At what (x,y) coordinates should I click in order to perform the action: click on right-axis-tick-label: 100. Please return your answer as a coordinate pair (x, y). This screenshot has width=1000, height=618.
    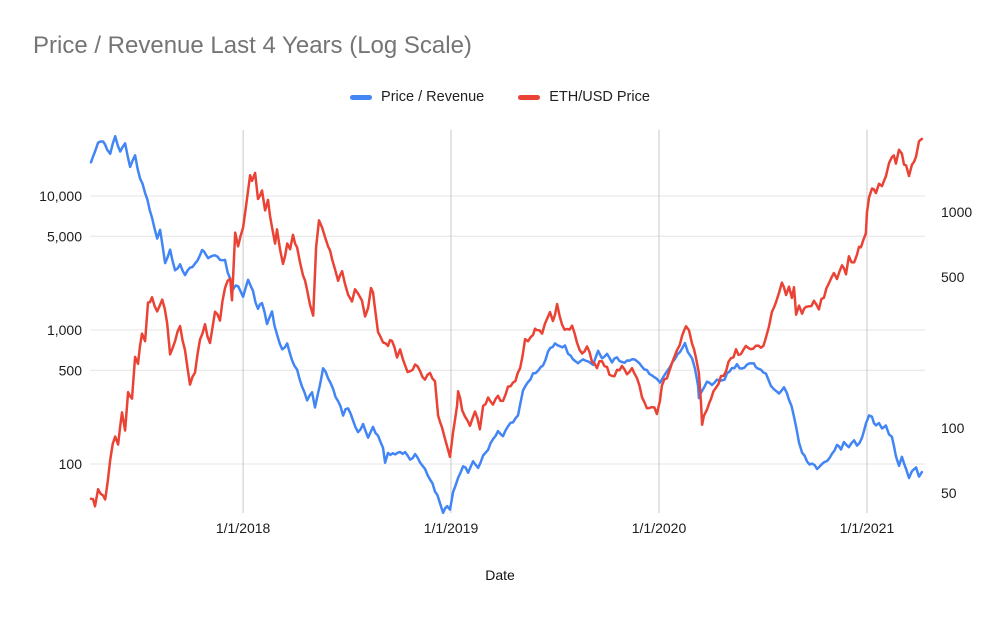
    Looking at the image, I should click on (953, 428).